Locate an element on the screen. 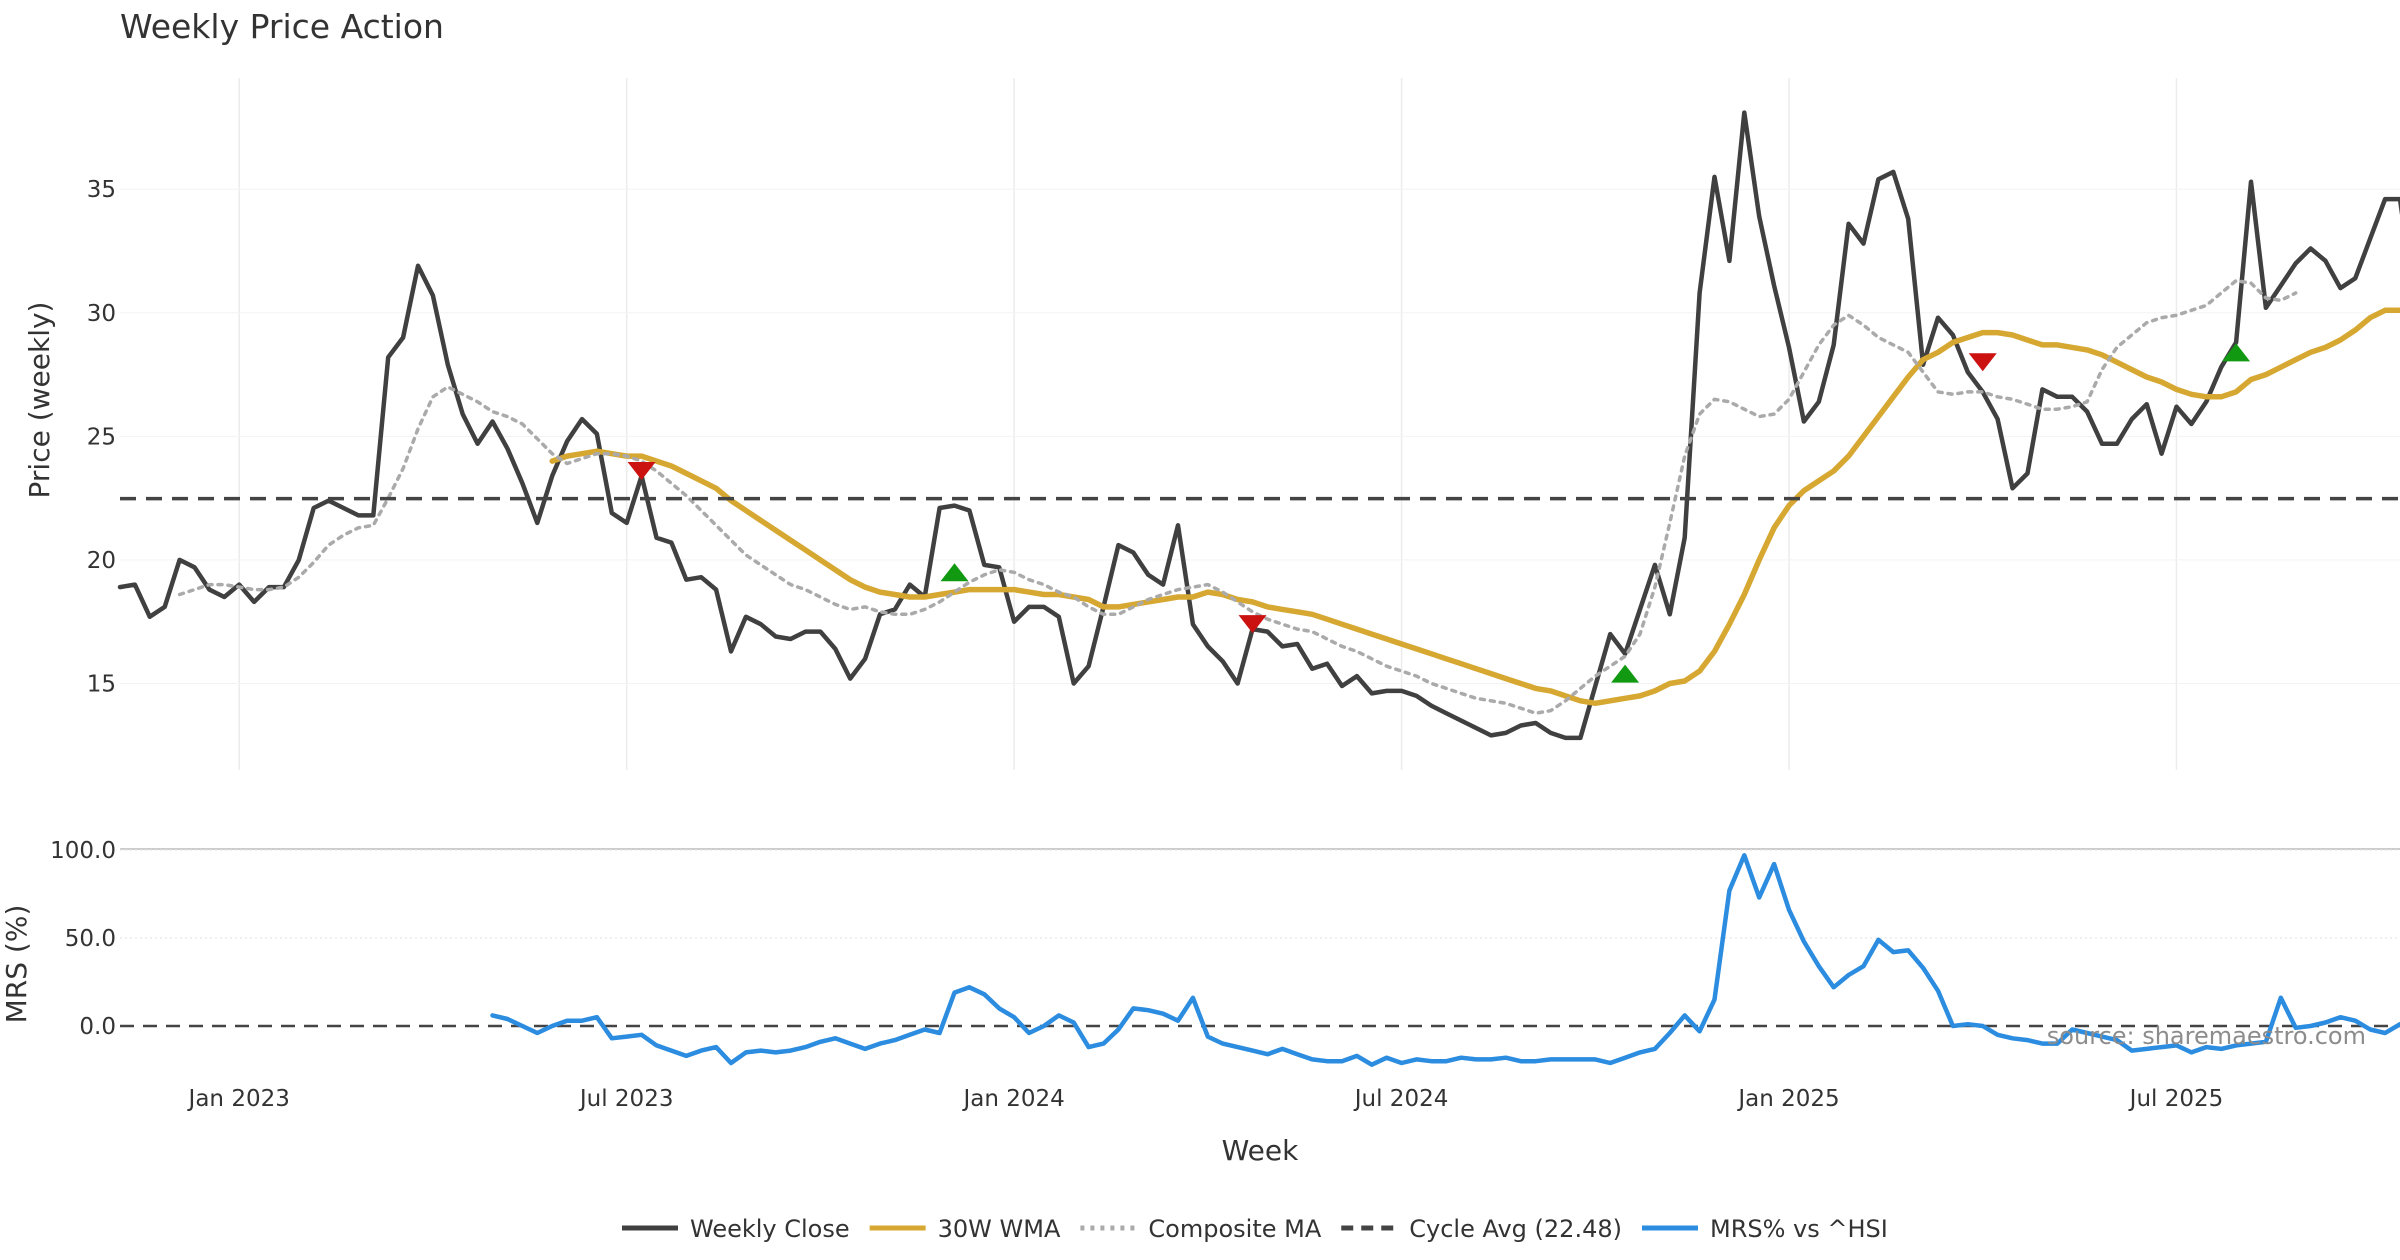 Image resolution: width=2400 pixels, height=1260 pixels. mrs-y-tick: 100.0 is located at coordinates (83, 851).